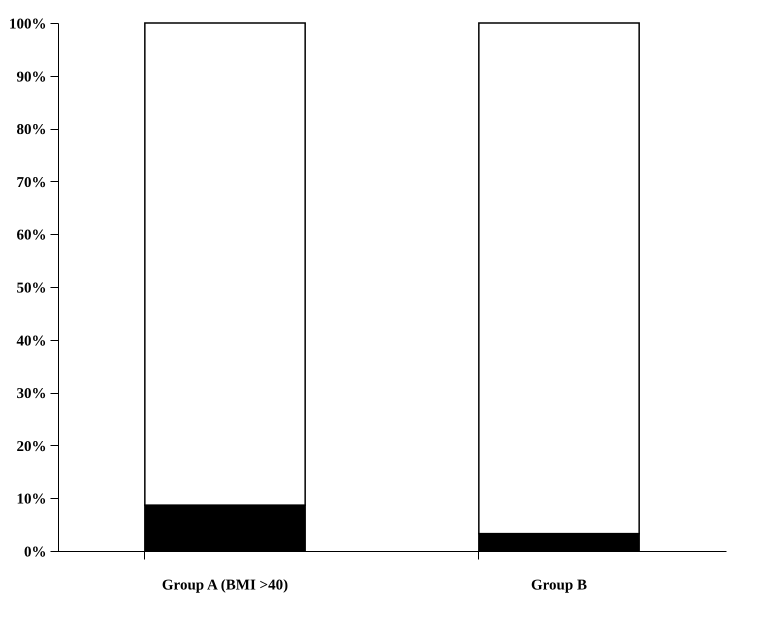  I want to click on y-tick-label: 30%, so click(31, 394).